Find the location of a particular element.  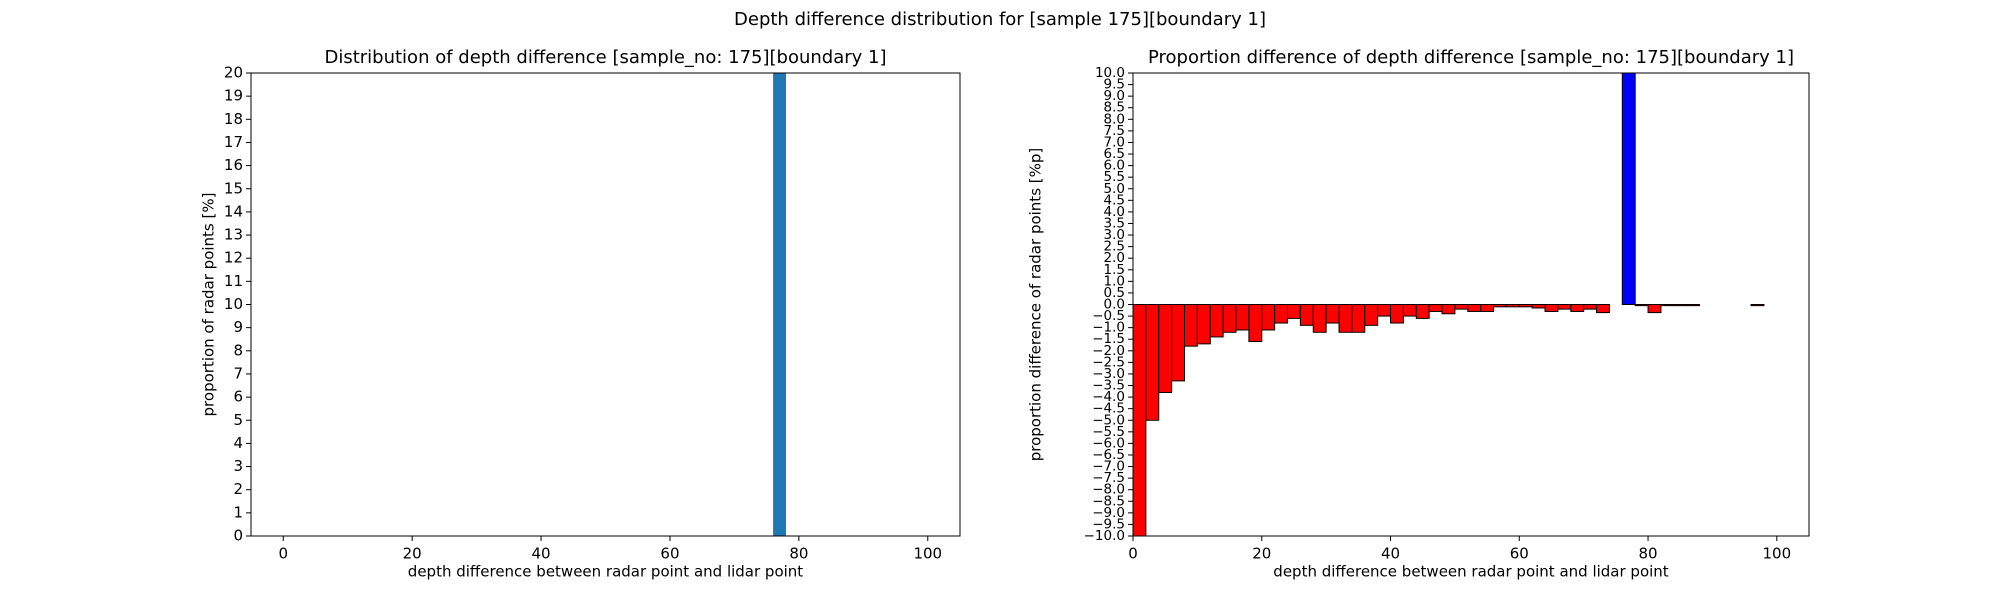

y-tick-label: 14 is located at coordinates (233, 211).